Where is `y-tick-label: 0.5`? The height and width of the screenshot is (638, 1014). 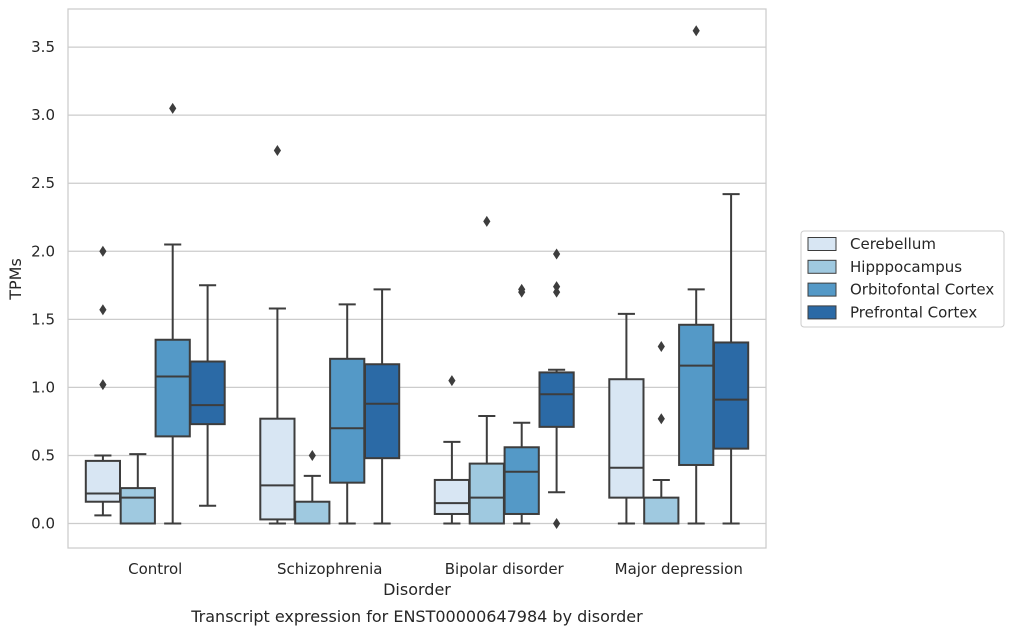 y-tick-label: 0.5 is located at coordinates (43, 455).